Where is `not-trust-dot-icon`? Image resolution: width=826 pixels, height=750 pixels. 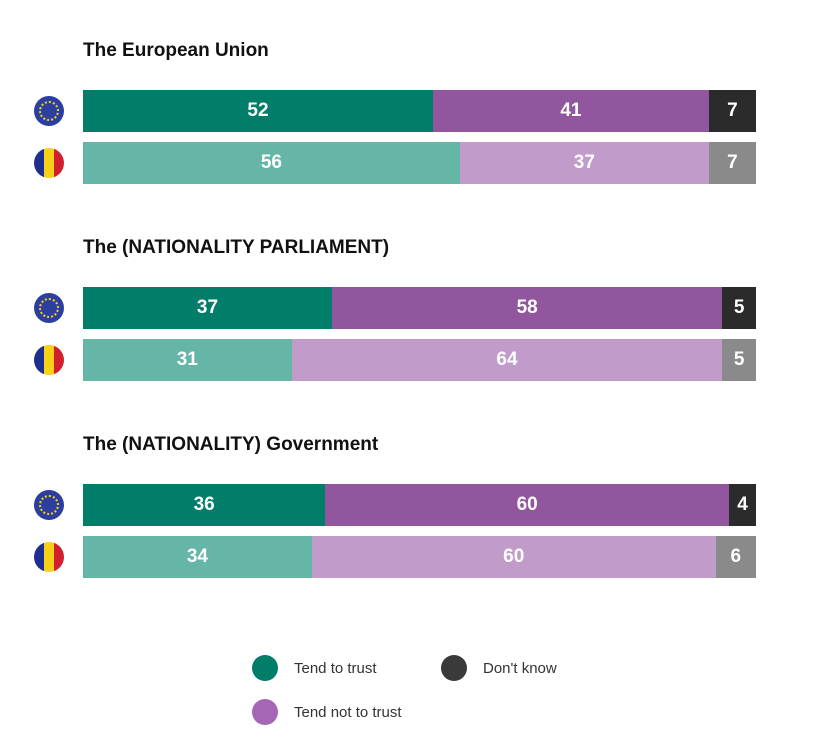 not-trust-dot-icon is located at coordinates (265, 712).